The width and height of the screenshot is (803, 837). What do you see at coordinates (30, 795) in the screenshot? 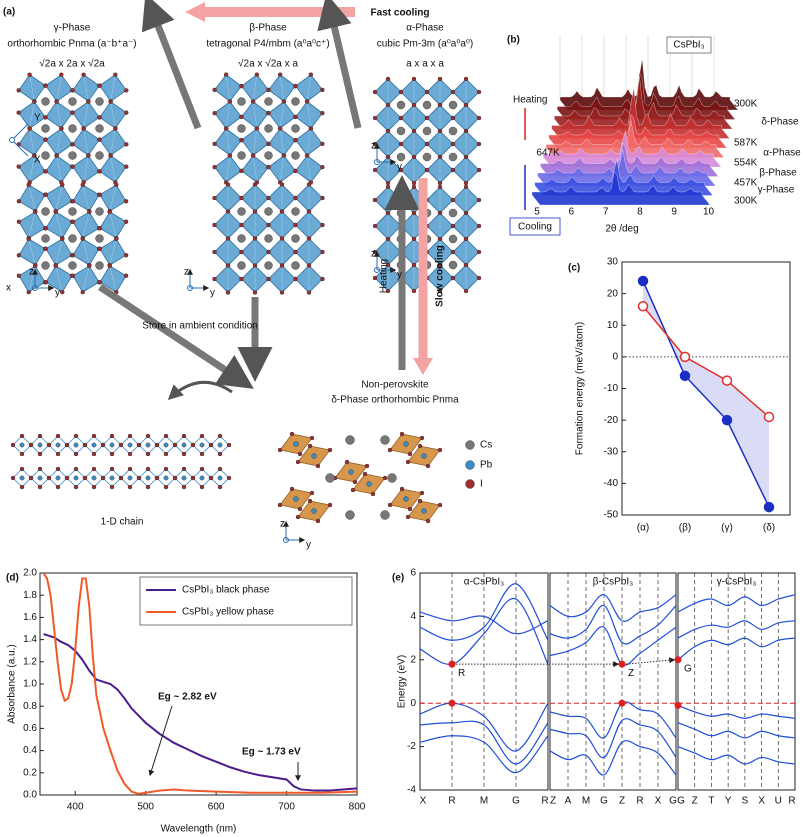
I see `y-tick-label: 0.0` at bounding box center [30, 795].